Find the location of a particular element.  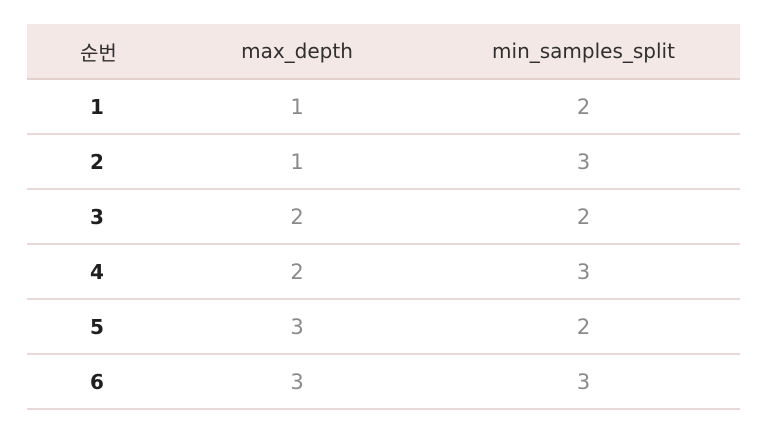

table-row: 1 1 2 is located at coordinates (383, 107).